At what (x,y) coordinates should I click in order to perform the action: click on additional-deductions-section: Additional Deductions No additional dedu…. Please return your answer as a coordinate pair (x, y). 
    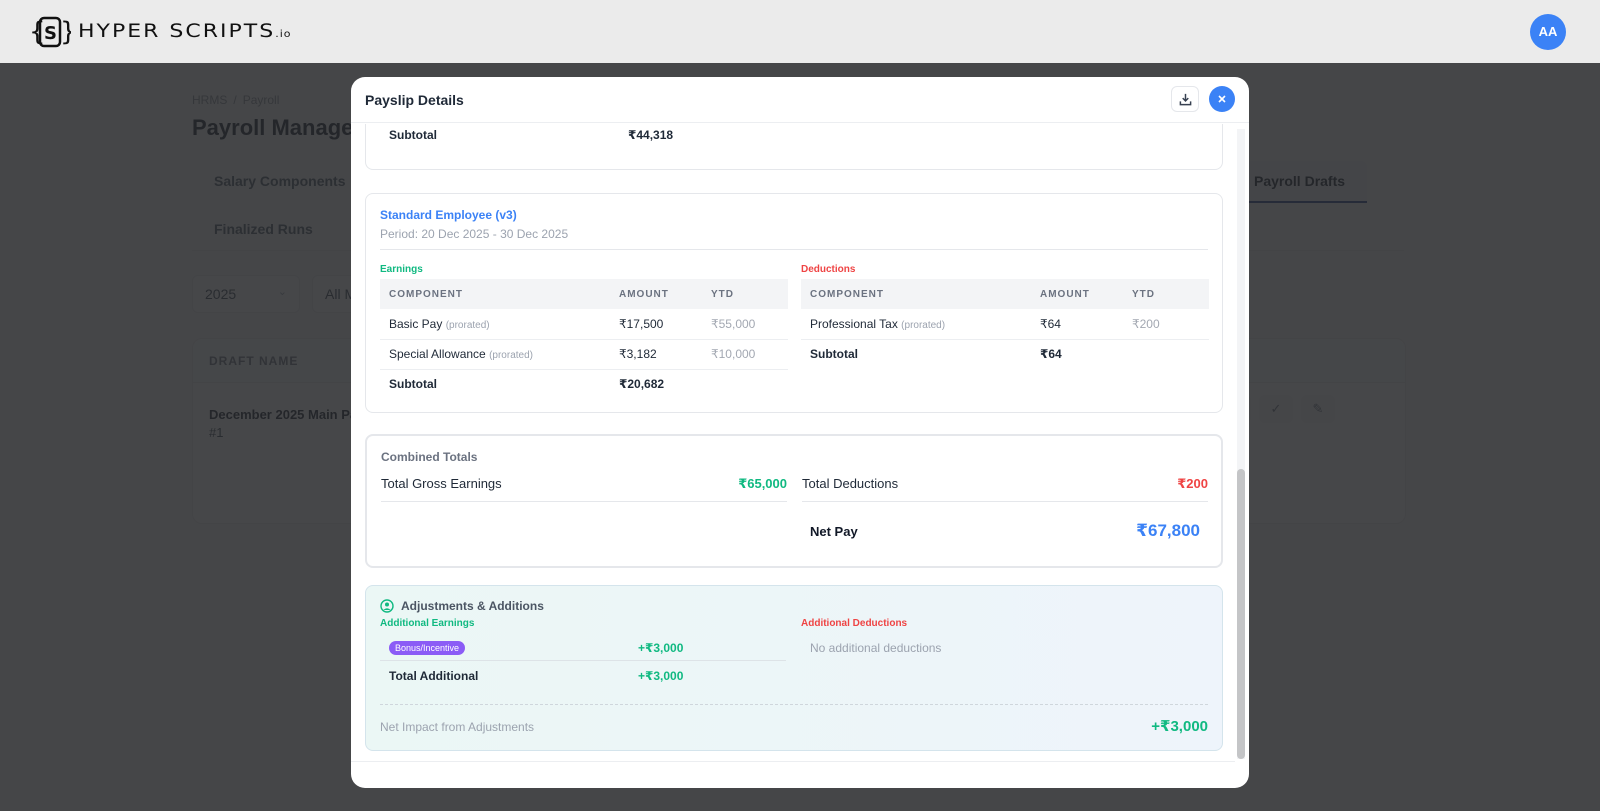
    Looking at the image, I should click on (1004, 639).